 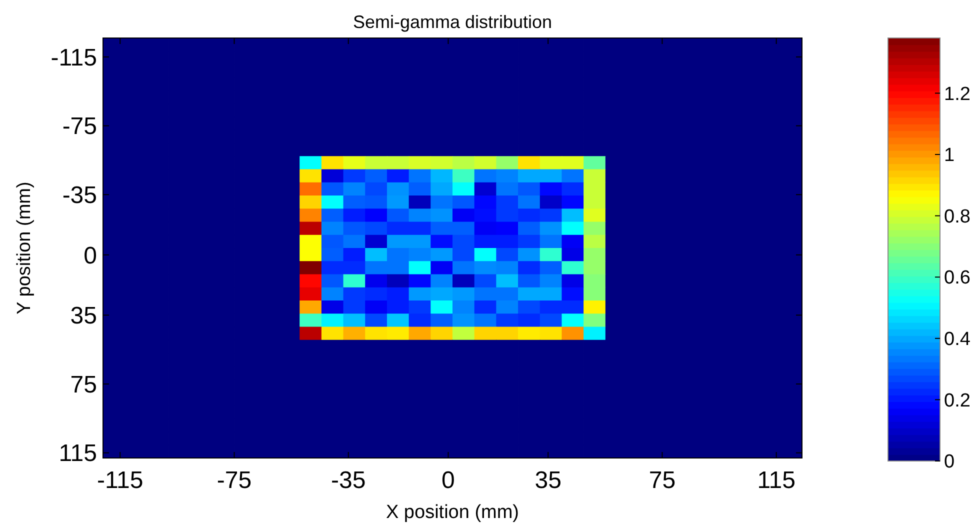 What do you see at coordinates (79, 196) in the screenshot?
I see `y-tick-label: -35` at bounding box center [79, 196].